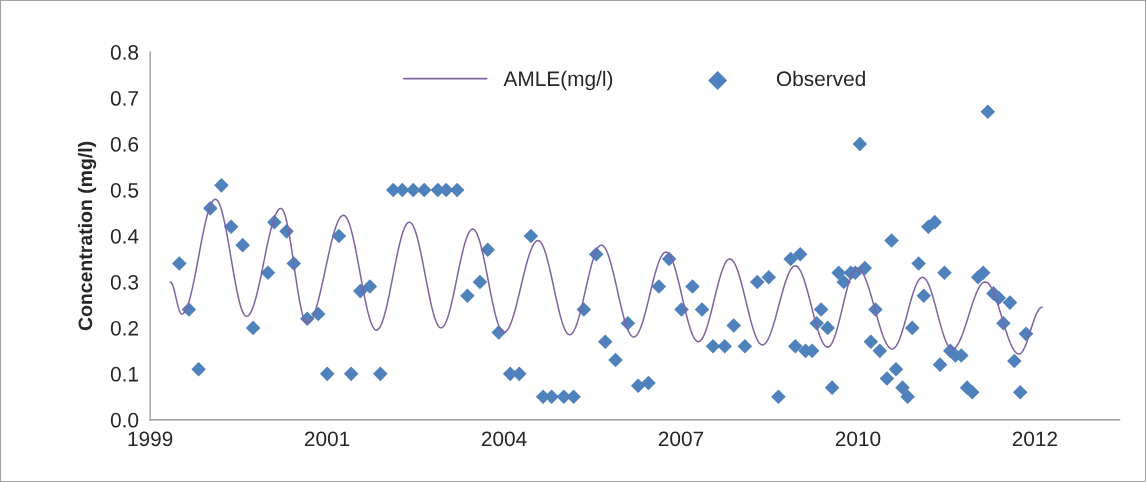 The height and width of the screenshot is (482, 1146). Describe the element at coordinates (124, 282) in the screenshot. I see `y-tick-label: 0.3` at that location.